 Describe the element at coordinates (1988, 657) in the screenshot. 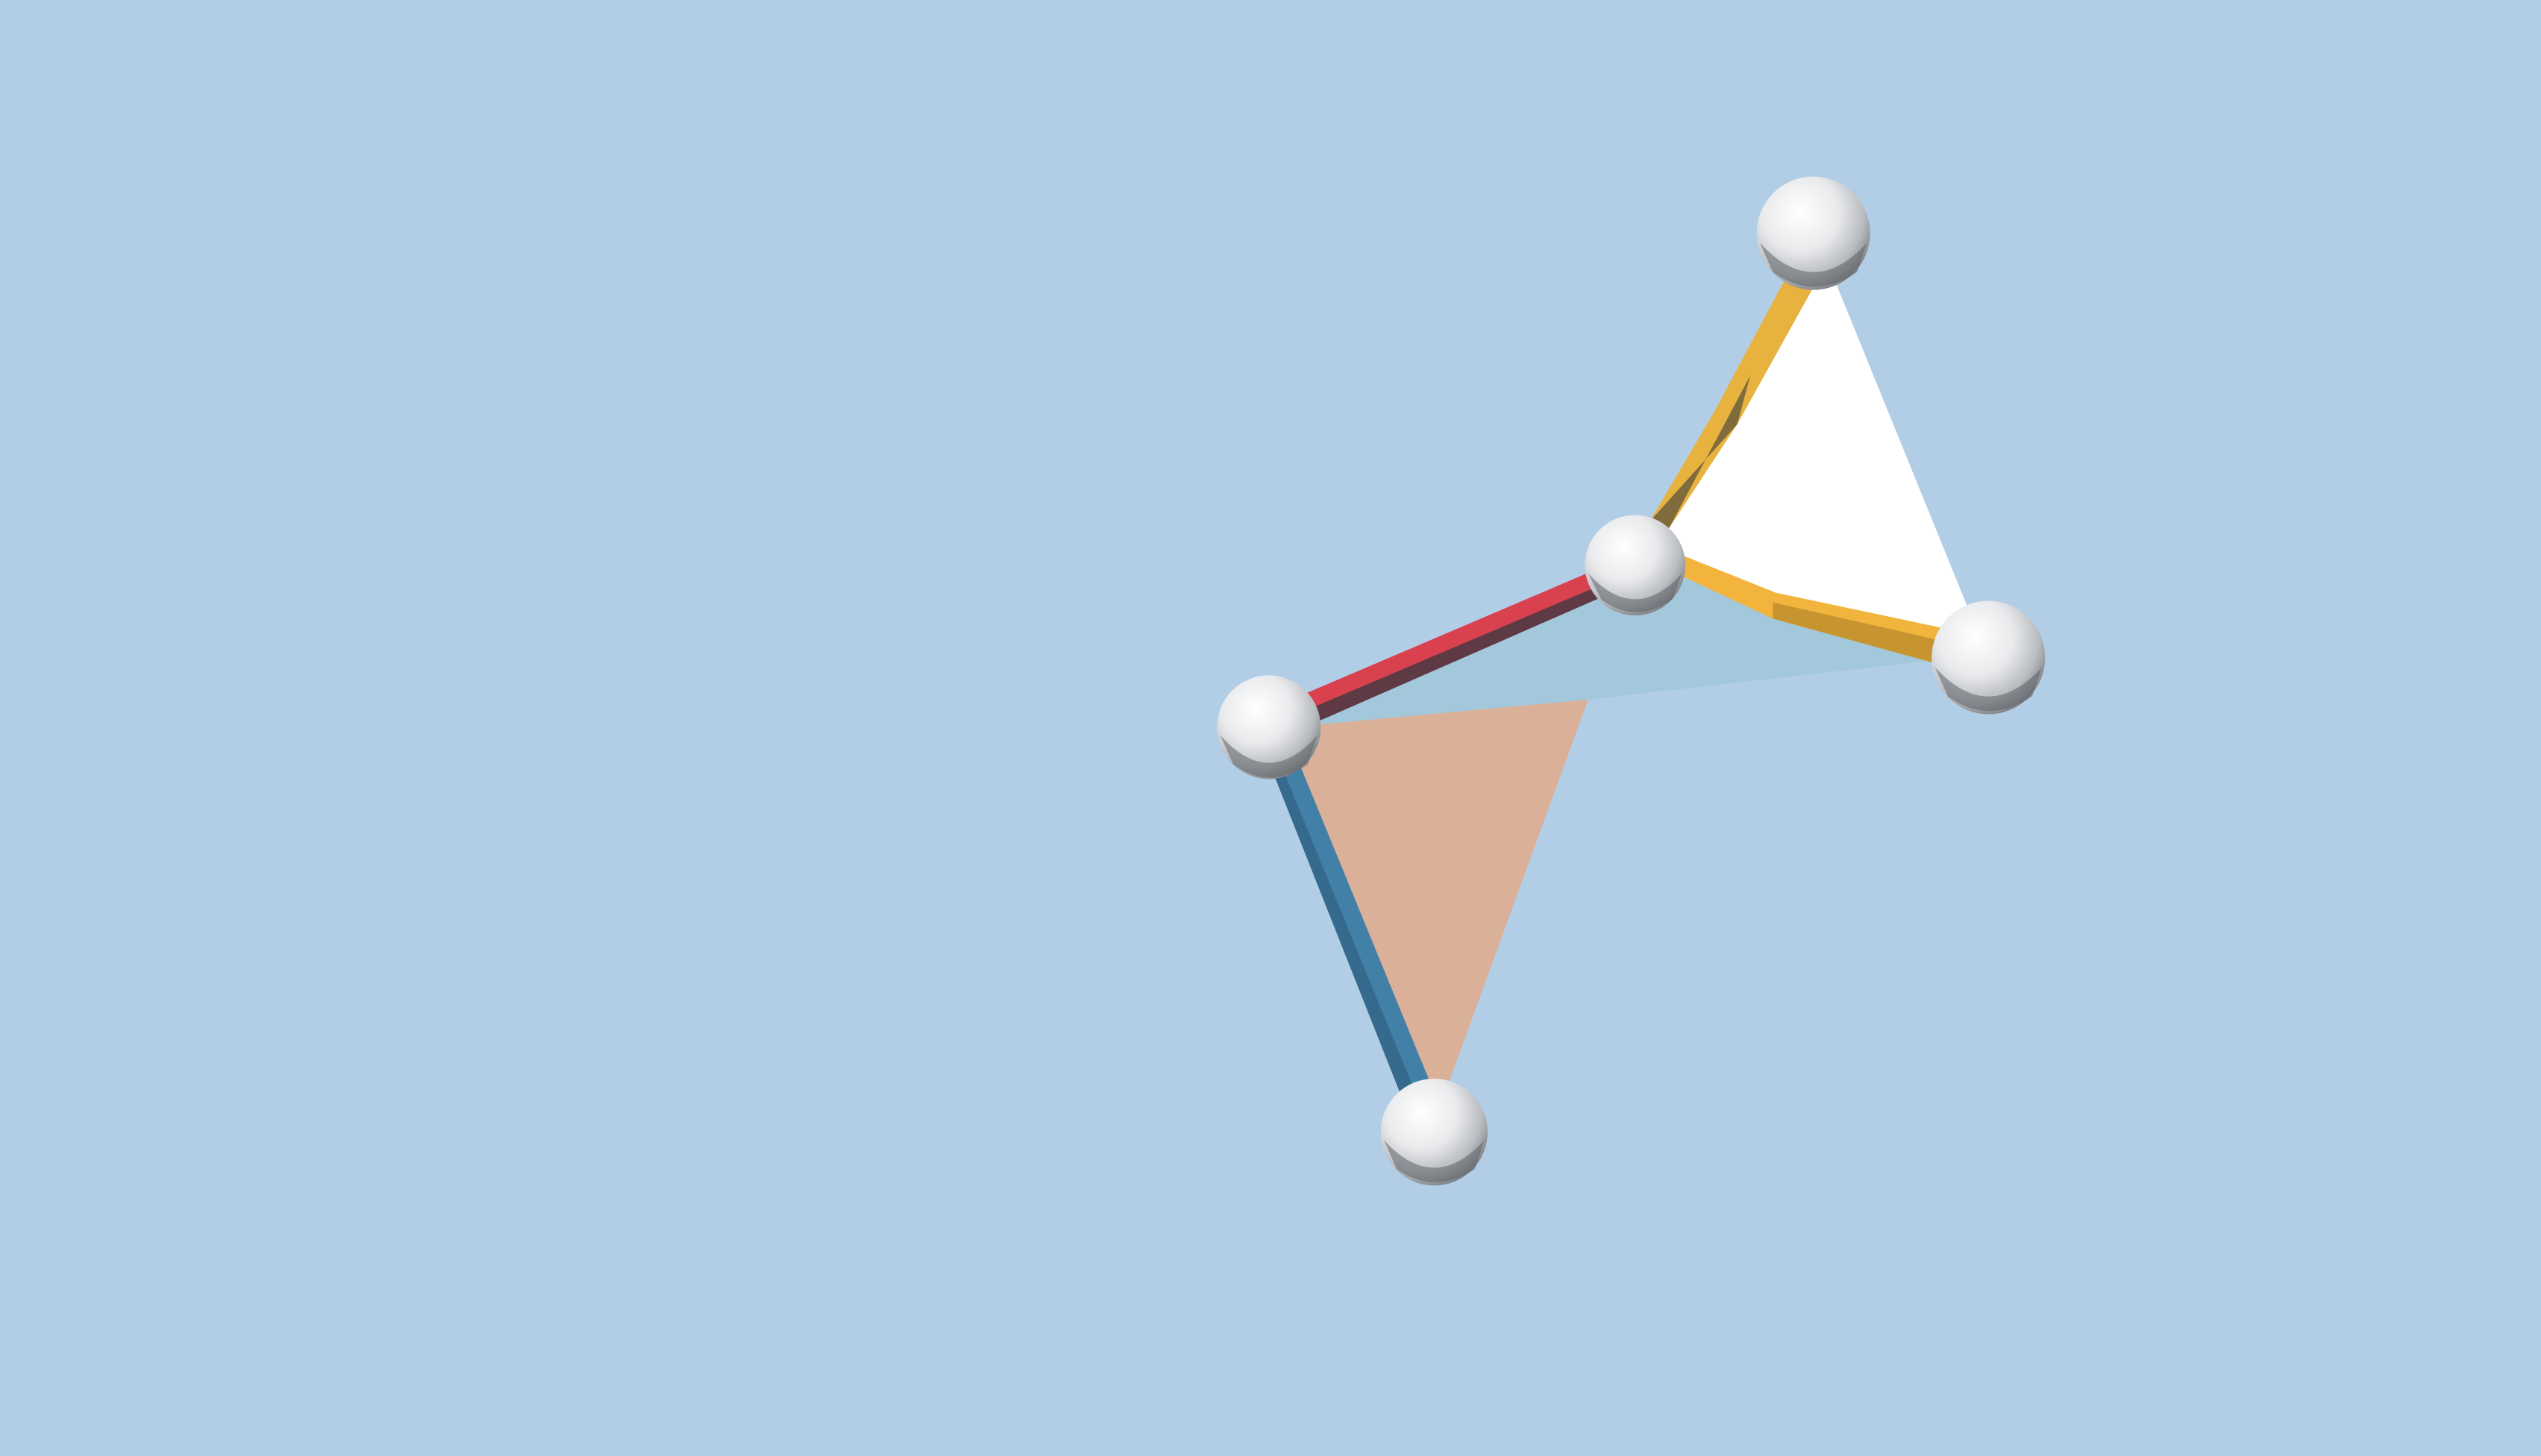

I see `right-node` at that location.